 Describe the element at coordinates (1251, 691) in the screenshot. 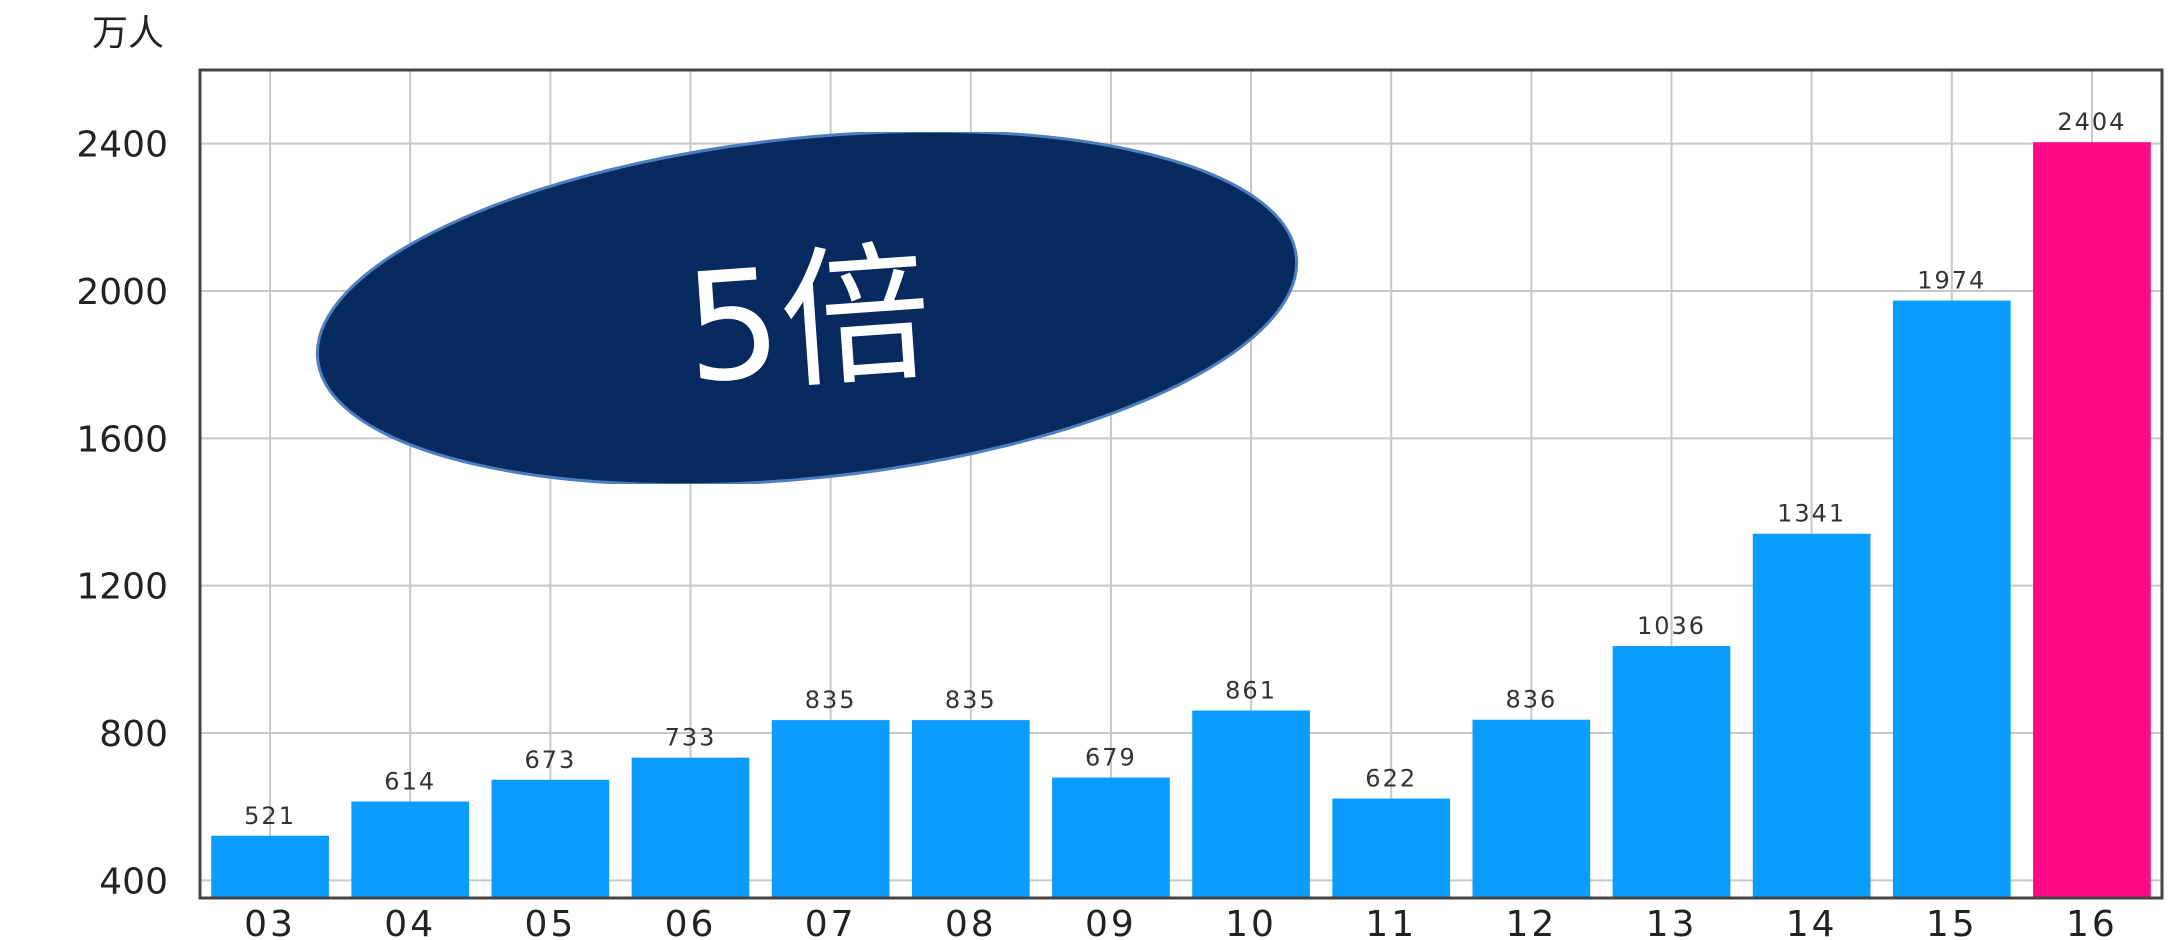

I see `bar-value-label: 861` at that location.